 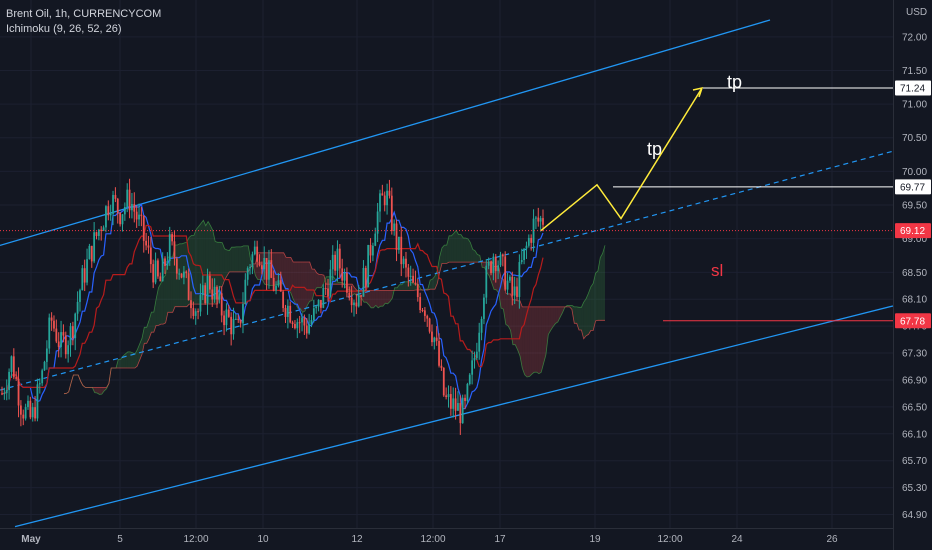 What do you see at coordinates (914, 239) in the screenshot?
I see `y-tick-label: 69.00` at bounding box center [914, 239].